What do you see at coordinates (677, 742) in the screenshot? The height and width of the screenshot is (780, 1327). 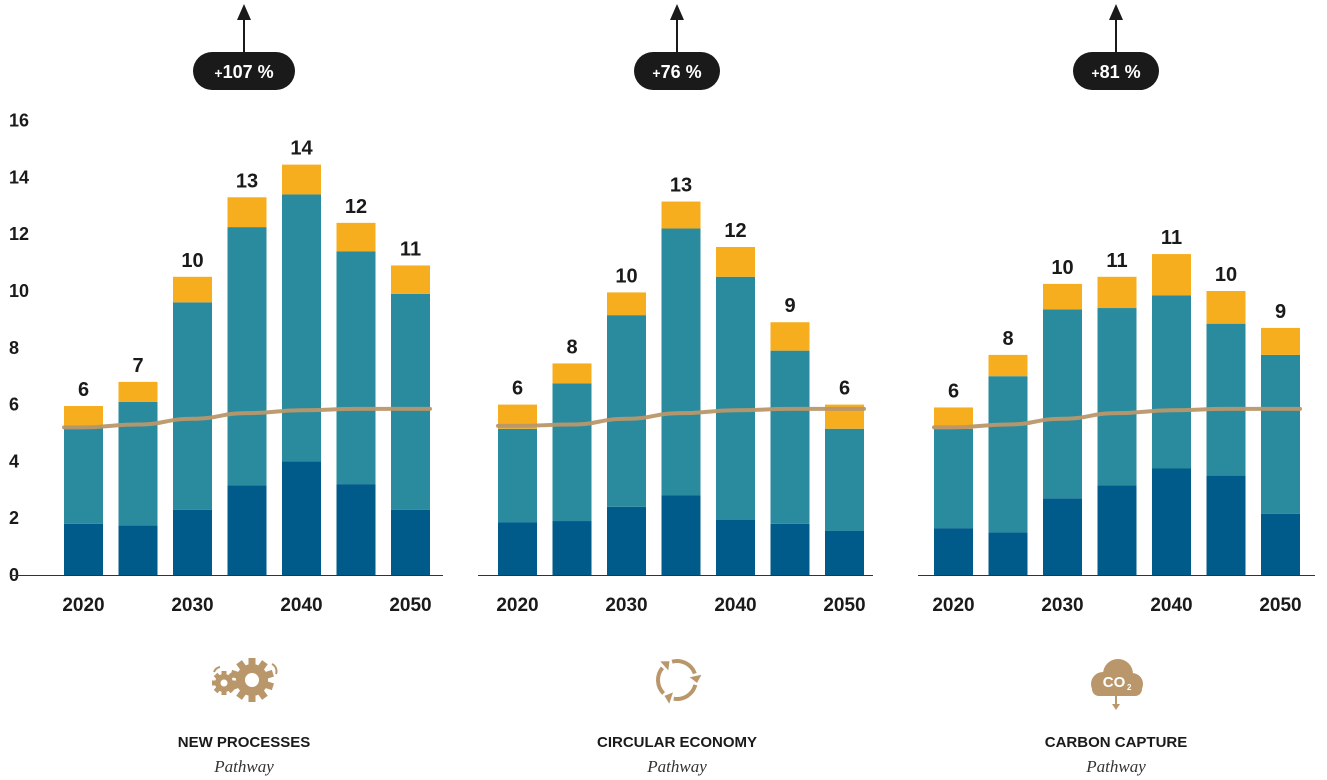 I see `panel-title: CIRCULAR ECONOMY` at bounding box center [677, 742].